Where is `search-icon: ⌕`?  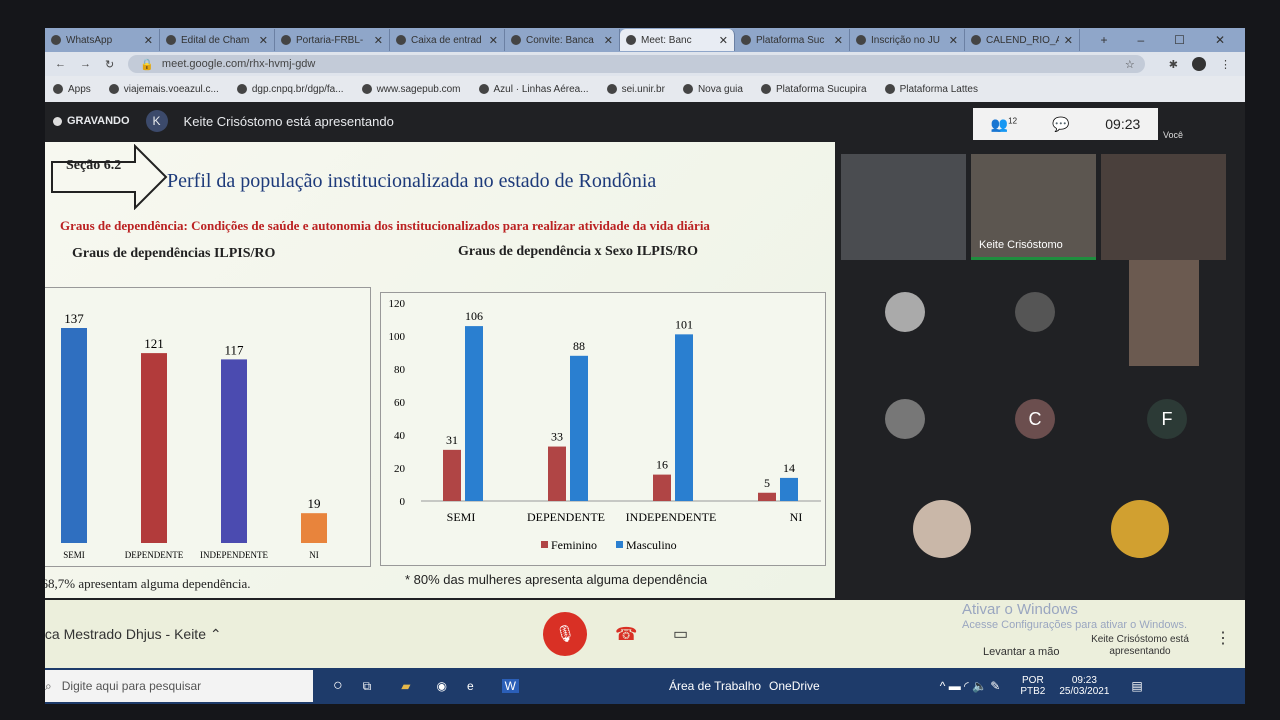
search-icon: ⌕ is located at coordinates (48, 685).